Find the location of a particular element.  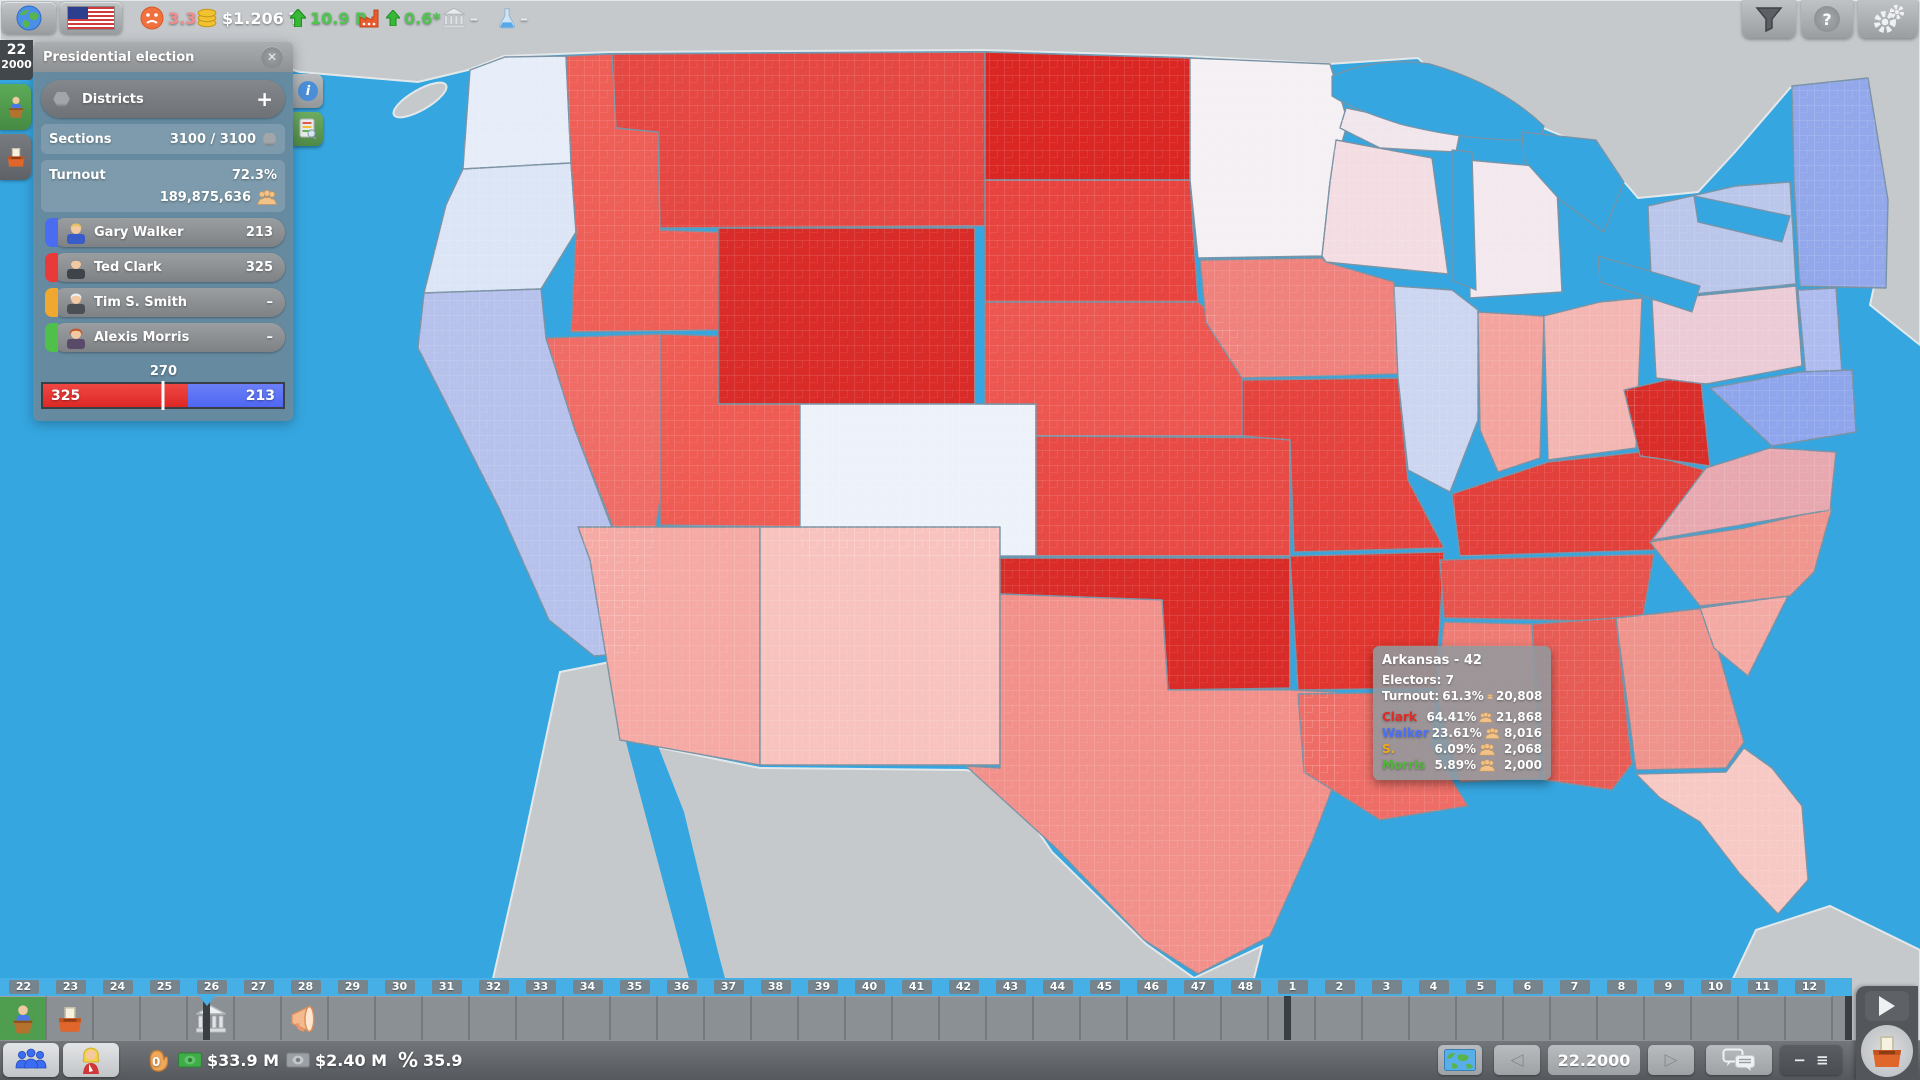

state-new-england is located at coordinates (1840, 183).